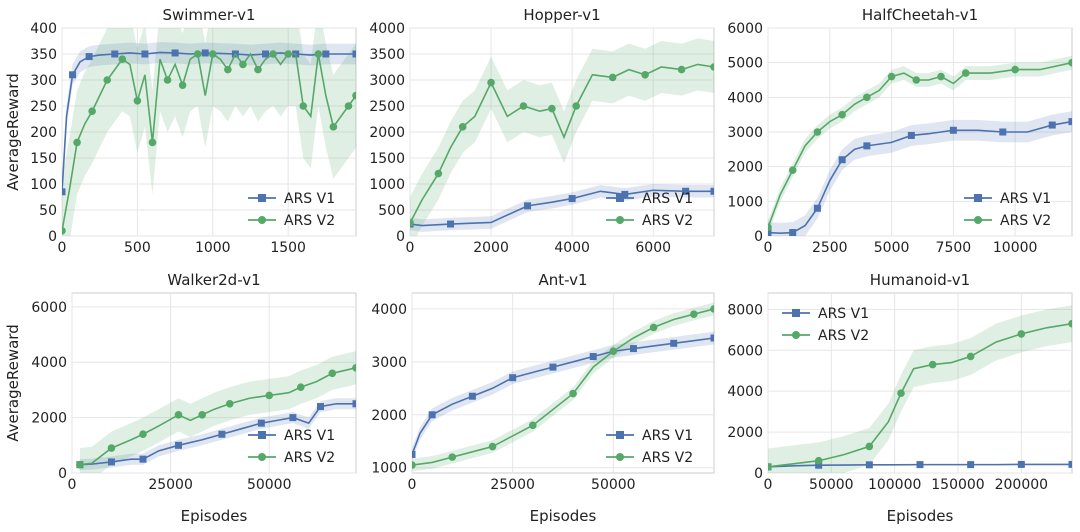 The height and width of the screenshot is (532, 1080). What do you see at coordinates (561, 15) in the screenshot?
I see `chart-title: Hopper-v1` at bounding box center [561, 15].